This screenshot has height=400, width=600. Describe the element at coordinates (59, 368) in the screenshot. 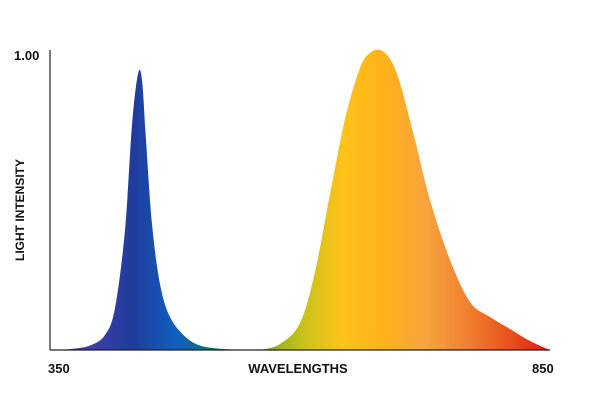

I see `x-tick-label-start: 350` at that location.